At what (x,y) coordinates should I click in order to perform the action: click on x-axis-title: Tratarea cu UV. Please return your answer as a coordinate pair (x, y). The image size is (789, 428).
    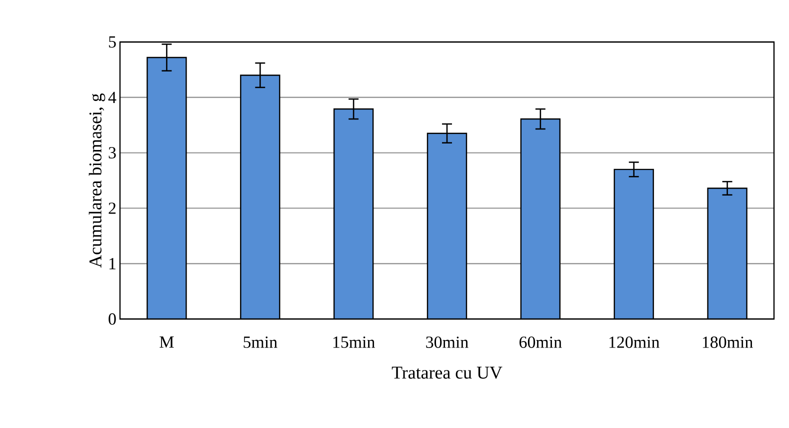
    Looking at the image, I should click on (447, 372).